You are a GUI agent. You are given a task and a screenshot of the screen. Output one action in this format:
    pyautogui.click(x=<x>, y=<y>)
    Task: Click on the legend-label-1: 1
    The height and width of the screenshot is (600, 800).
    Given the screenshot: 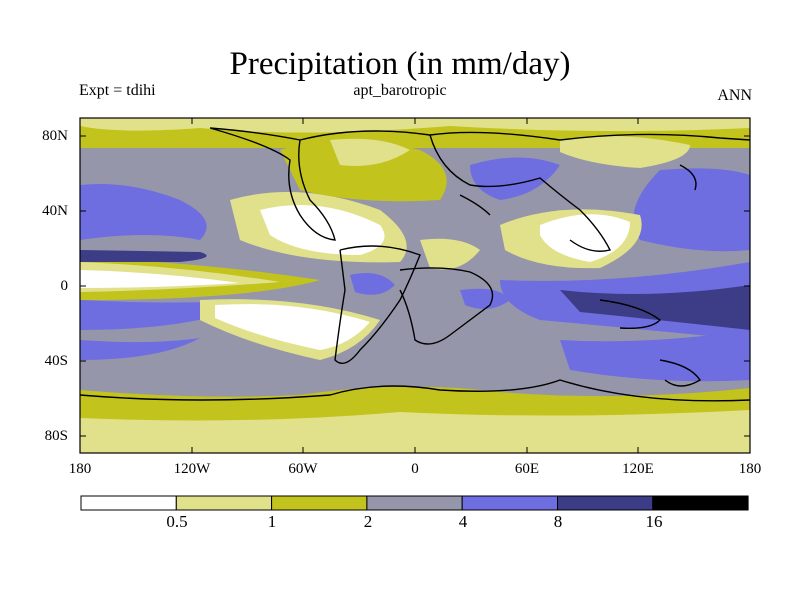 What is the action you would take?
    pyautogui.click(x=272, y=521)
    